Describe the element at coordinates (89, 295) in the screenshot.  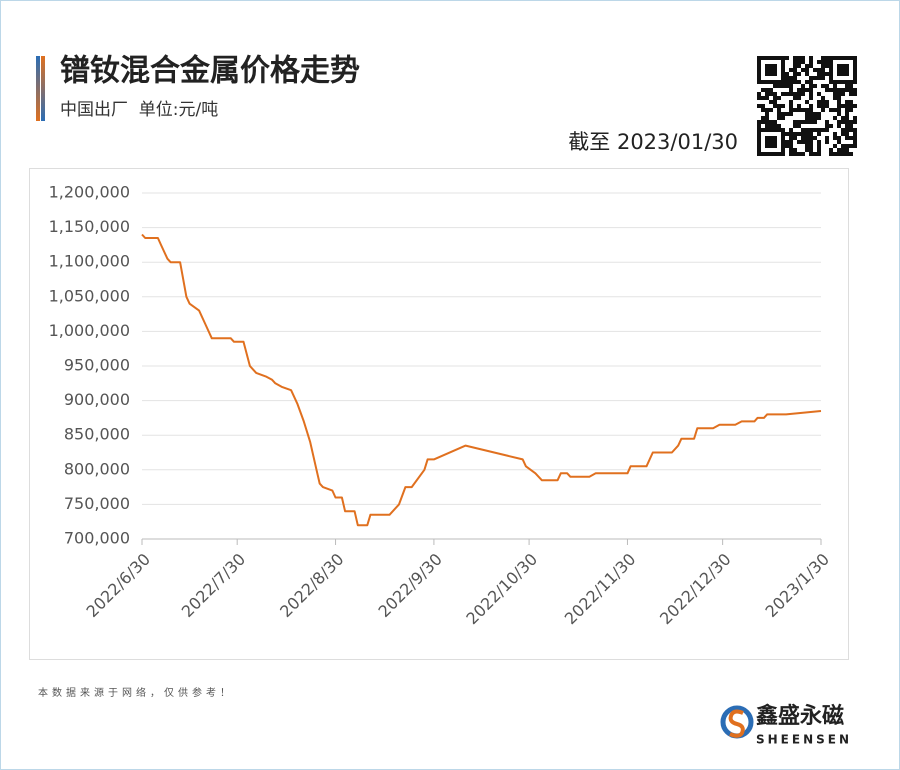
I see `y-tick-label: 1,050,000` at that location.